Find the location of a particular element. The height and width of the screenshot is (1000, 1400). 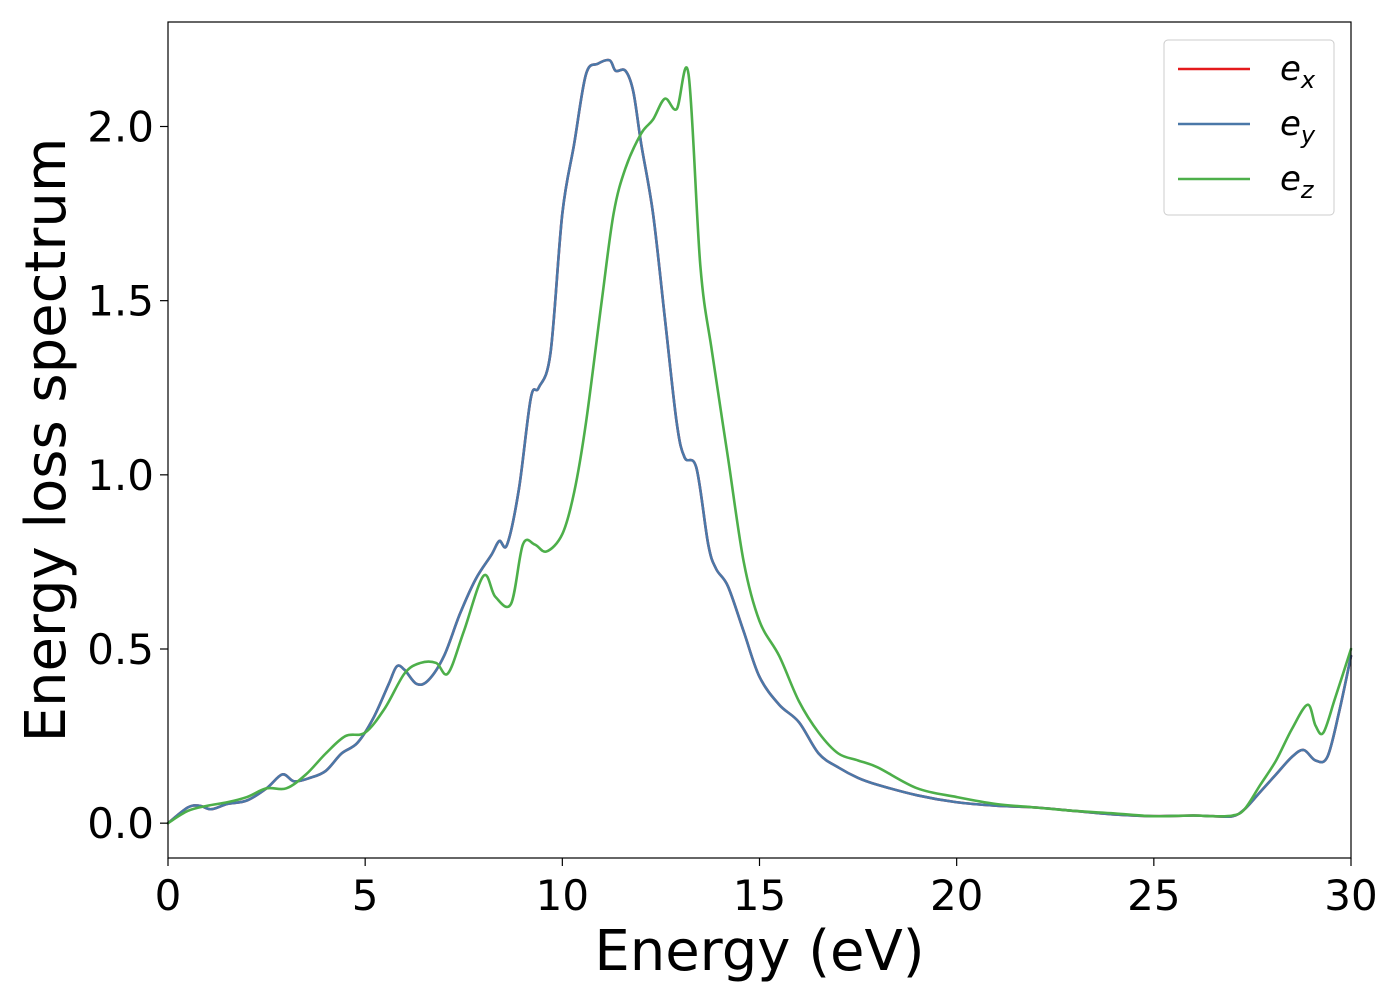

y-tick-label: 1.5 is located at coordinates (120, 301).